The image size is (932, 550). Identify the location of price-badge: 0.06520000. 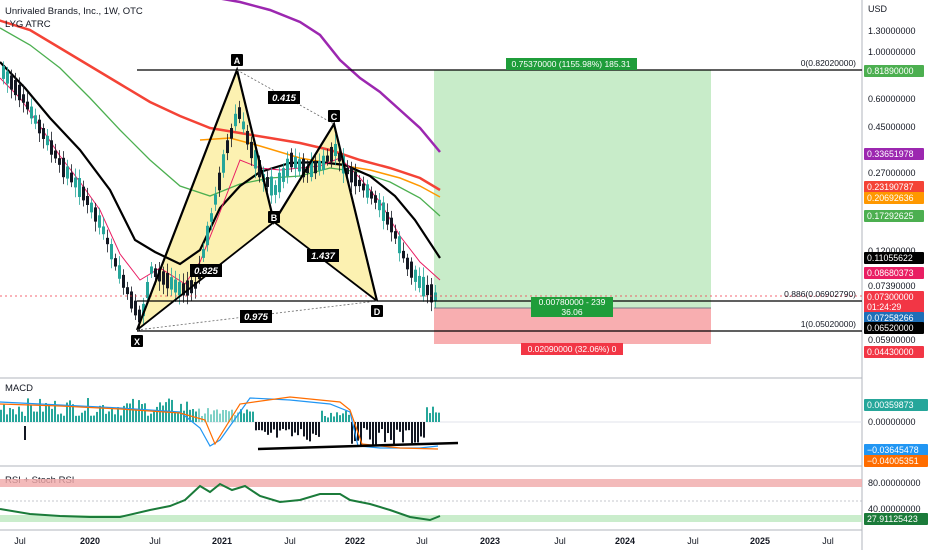
(894, 328).